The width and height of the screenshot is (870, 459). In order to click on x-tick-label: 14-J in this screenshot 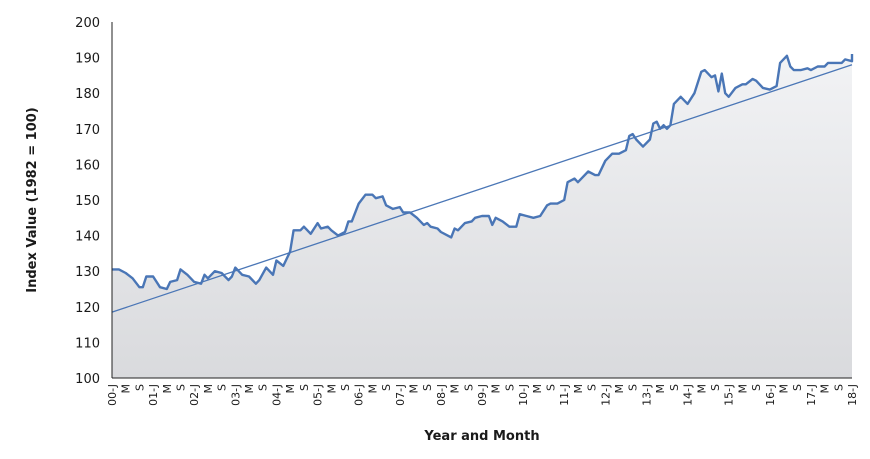, I will do `click(688, 395)`.